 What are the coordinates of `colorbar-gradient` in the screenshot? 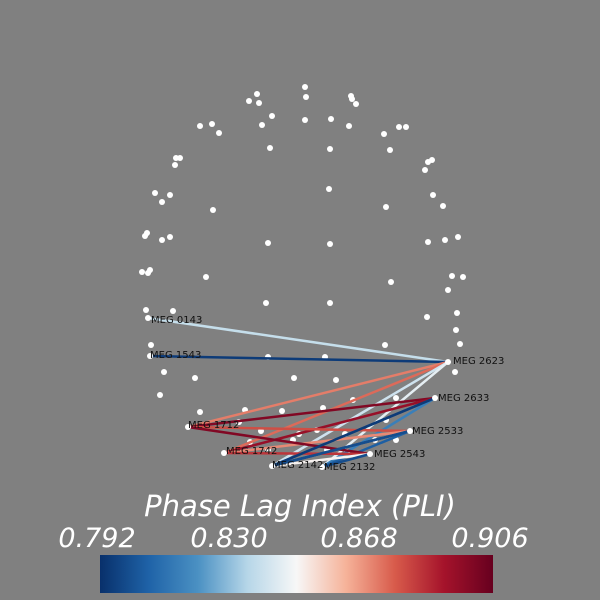 It's located at (296, 574).